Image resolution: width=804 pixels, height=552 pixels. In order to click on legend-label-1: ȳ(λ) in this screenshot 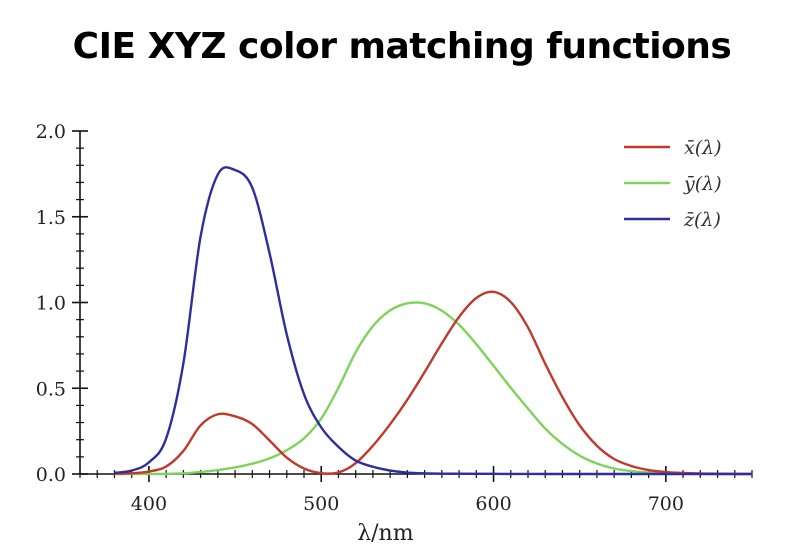, I will do `click(702, 184)`.